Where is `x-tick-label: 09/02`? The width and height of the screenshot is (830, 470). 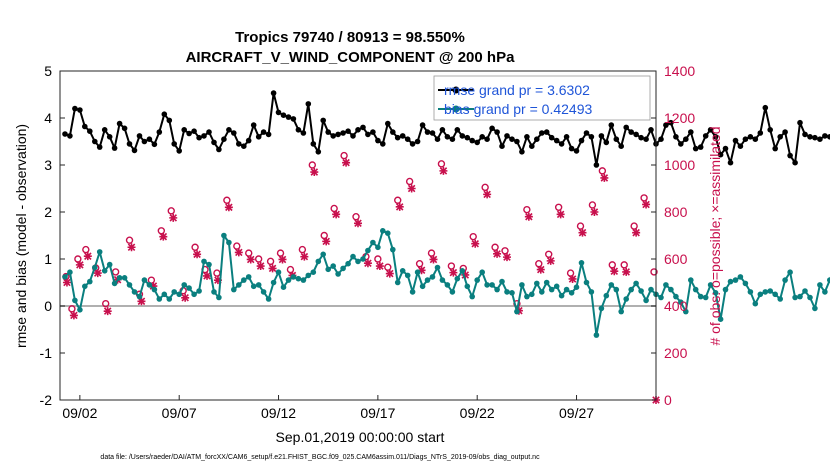 x-tick-label: 09/02 is located at coordinates (79, 413).